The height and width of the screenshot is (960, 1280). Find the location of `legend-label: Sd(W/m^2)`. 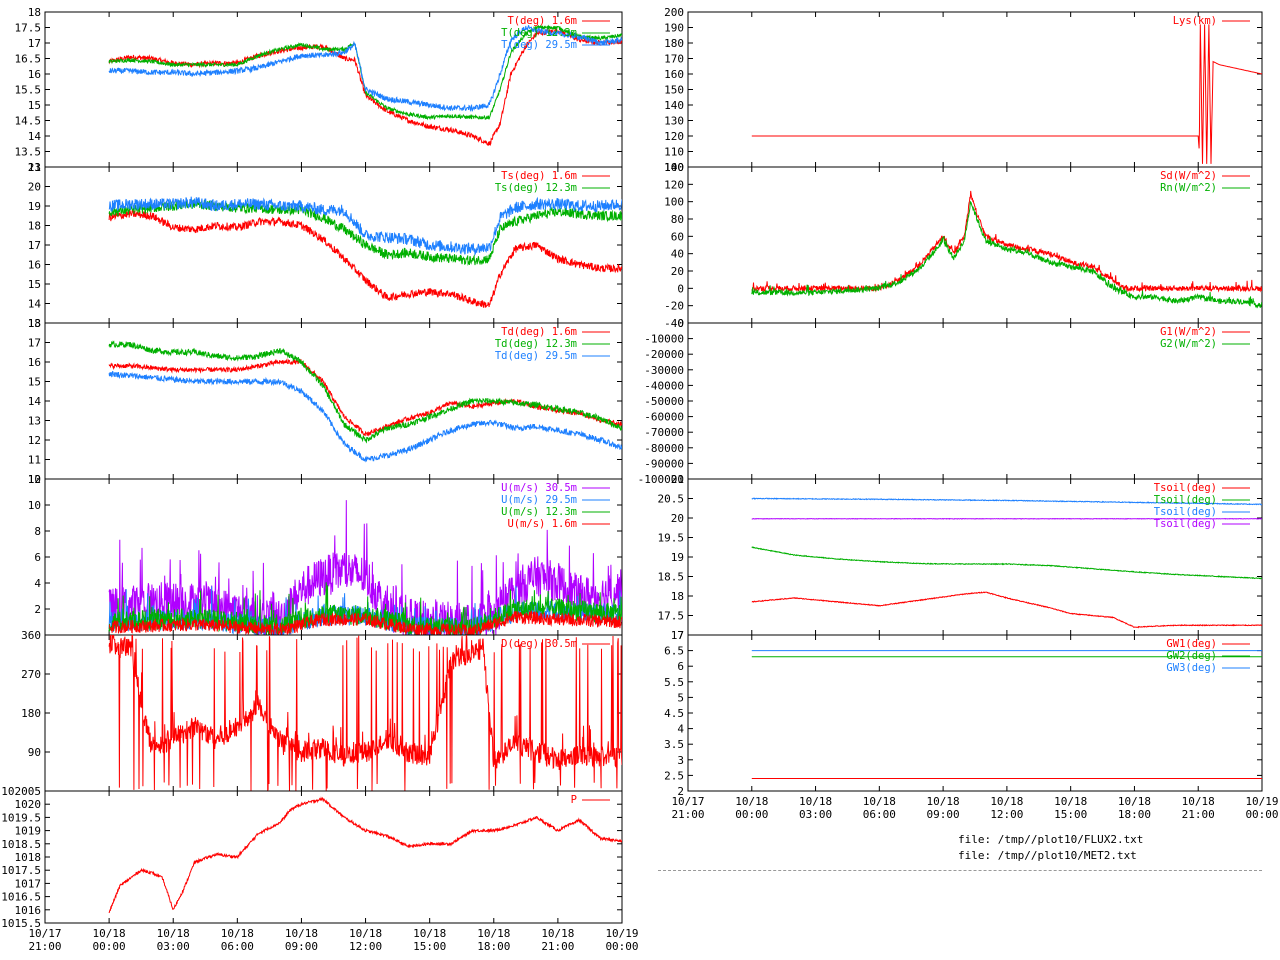

legend-label: Sd(W/m^2) is located at coordinates (1188, 176).